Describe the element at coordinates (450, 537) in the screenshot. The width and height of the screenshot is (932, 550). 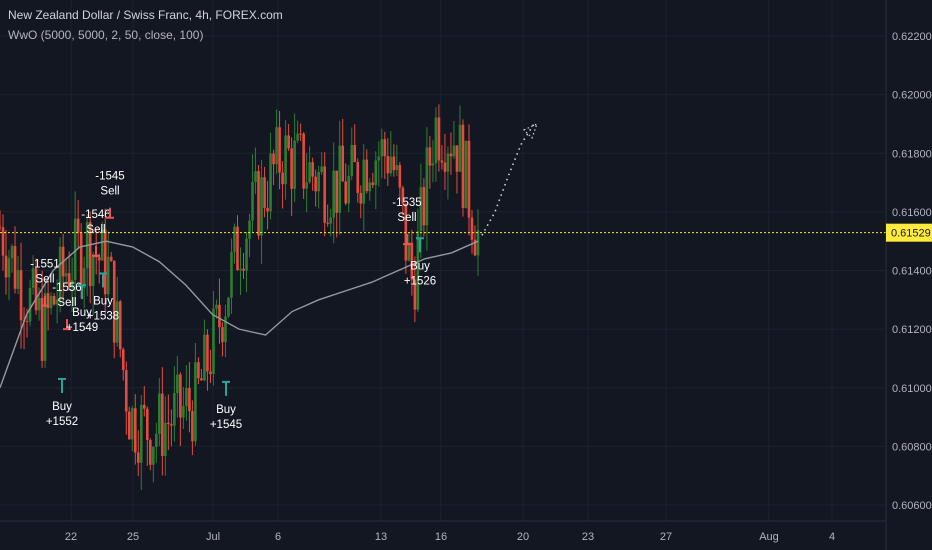
I see `time-axis: 22 25 Jul 6 13 16 20 23 27 Aug 4` at that location.